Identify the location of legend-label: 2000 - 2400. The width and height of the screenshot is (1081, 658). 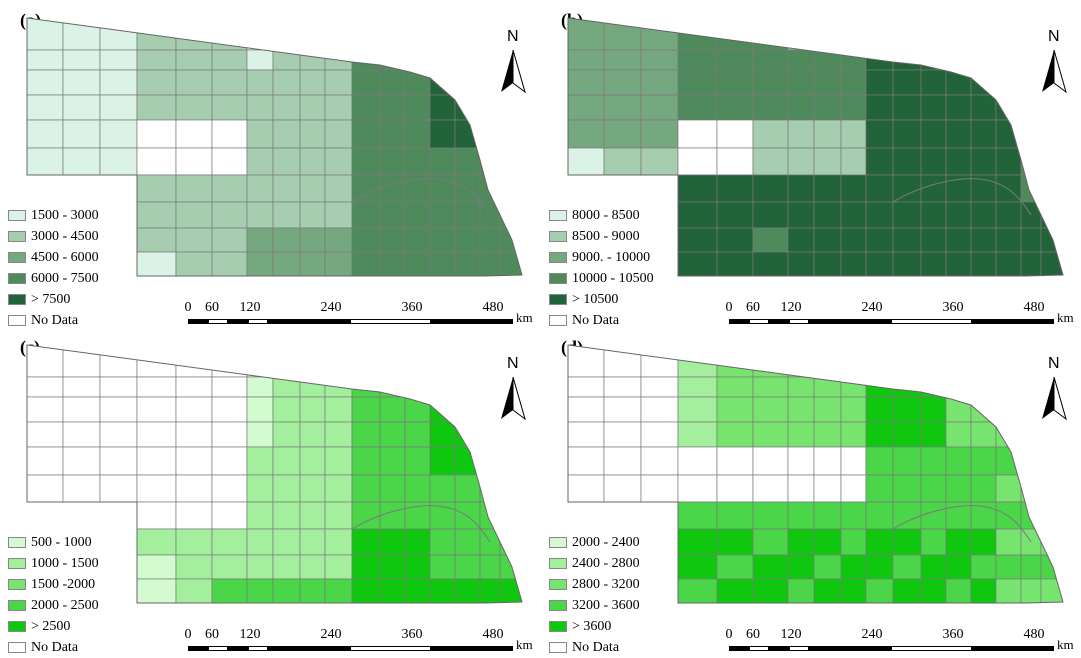
(606, 542).